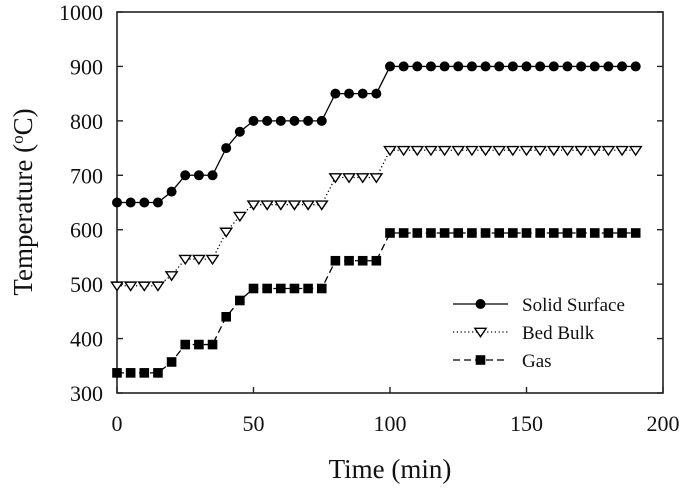 The width and height of the screenshot is (685, 491). Describe the element at coordinates (86, 121) in the screenshot. I see `y-tick-label: 800` at that location.